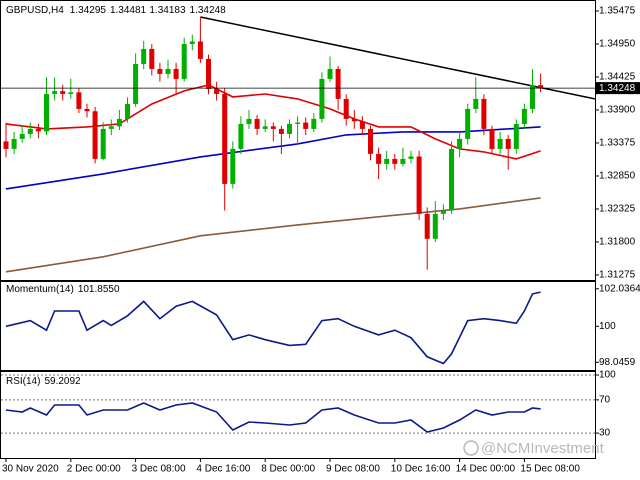  Describe the element at coordinates (62, 381) in the screenshot. I see `panel-value: 59.2092` at that location.